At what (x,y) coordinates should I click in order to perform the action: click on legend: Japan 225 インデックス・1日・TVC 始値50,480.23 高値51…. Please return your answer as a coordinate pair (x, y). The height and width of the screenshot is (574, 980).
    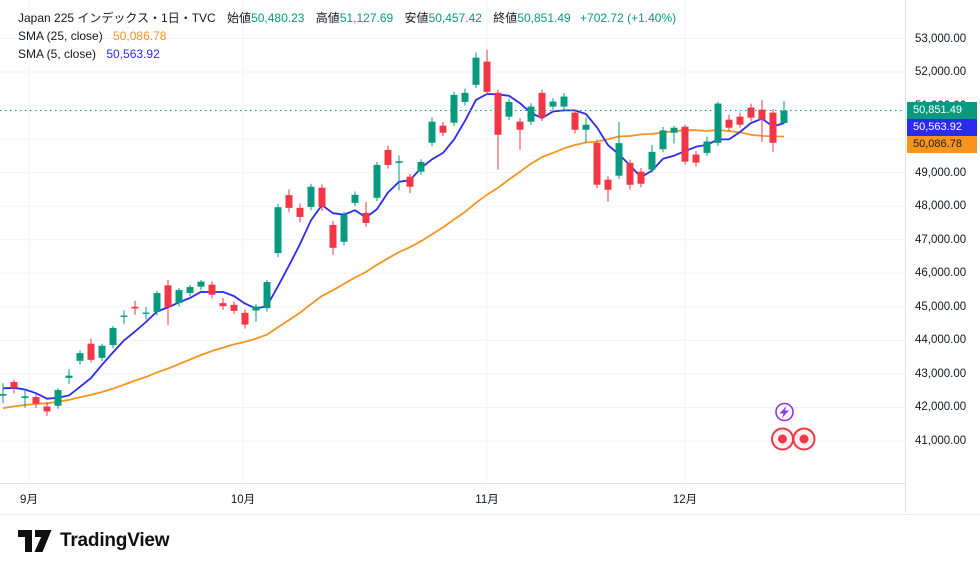
    Looking at the image, I should click on (347, 36).